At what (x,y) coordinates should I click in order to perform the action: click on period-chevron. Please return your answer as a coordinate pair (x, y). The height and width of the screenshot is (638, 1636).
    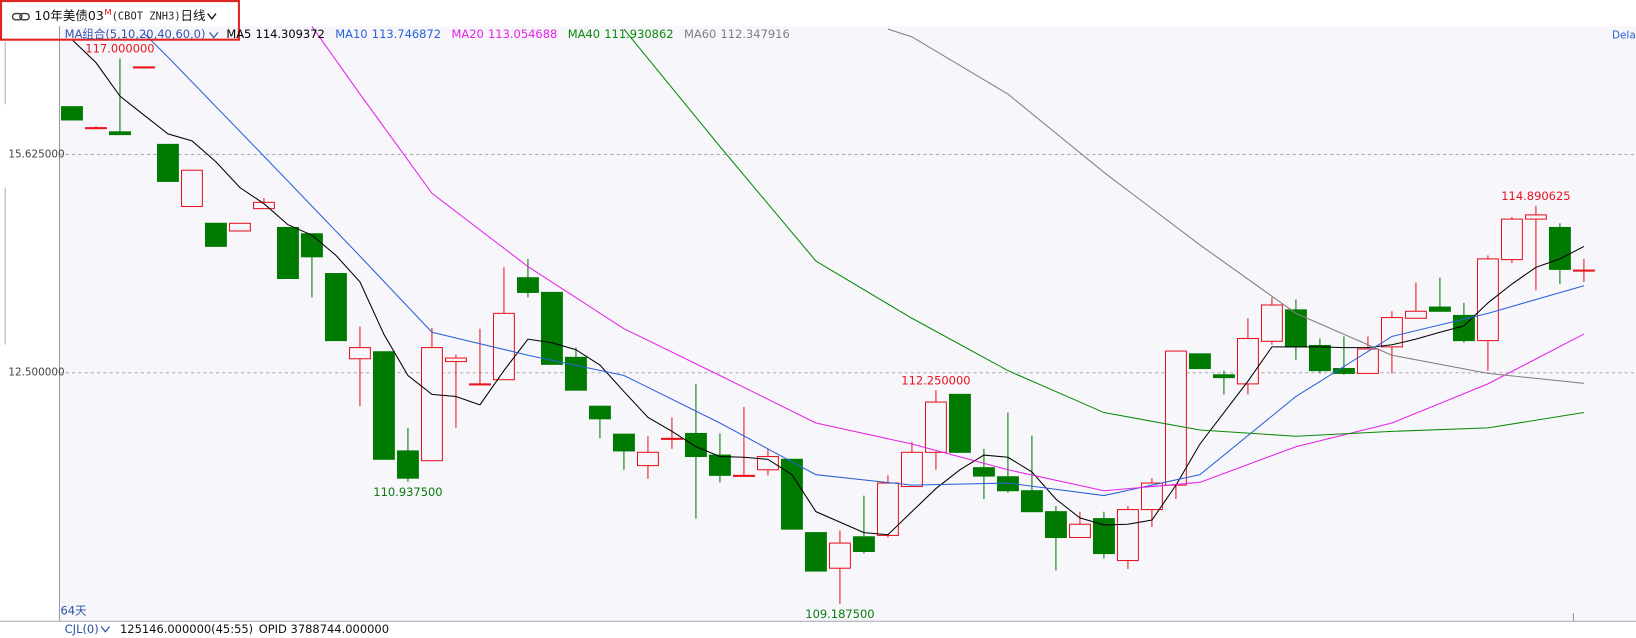
    Looking at the image, I should click on (212, 16).